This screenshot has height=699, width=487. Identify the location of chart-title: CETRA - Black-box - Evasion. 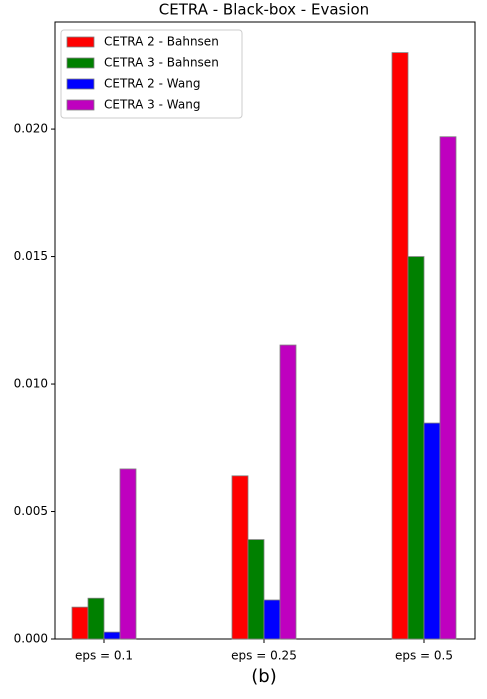
(264, 10).